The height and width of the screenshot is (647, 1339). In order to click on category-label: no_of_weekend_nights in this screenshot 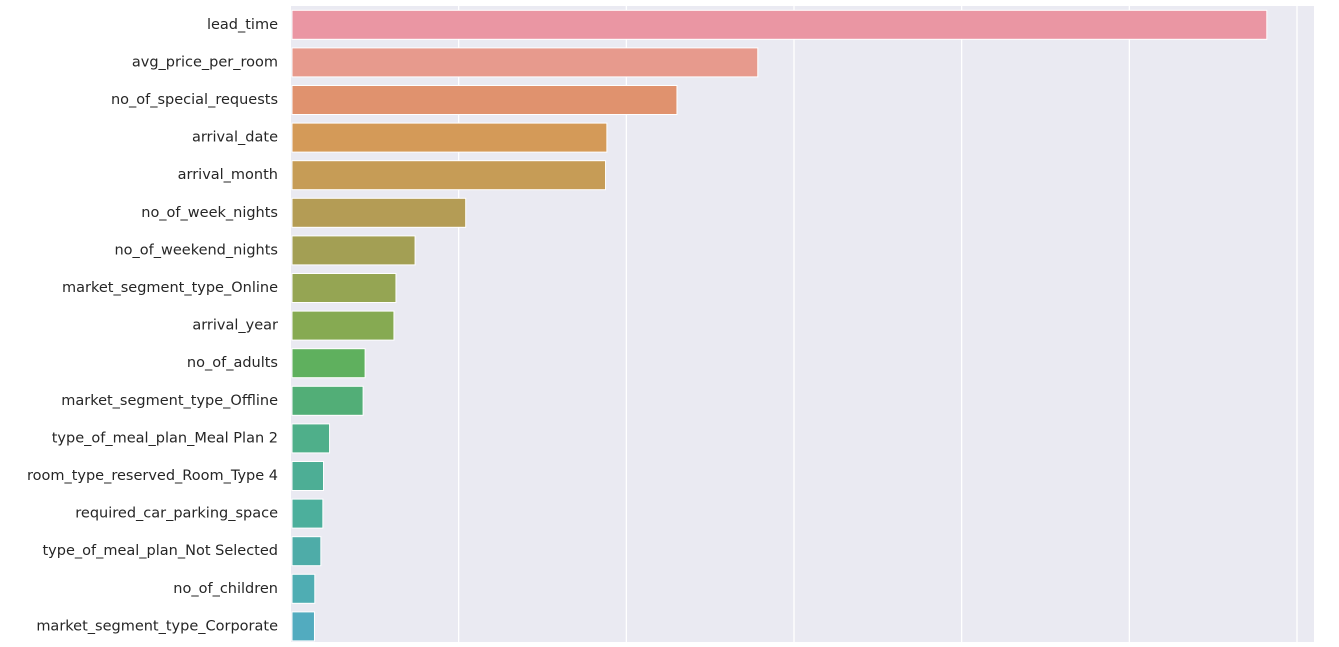, I will do `click(196, 250)`.